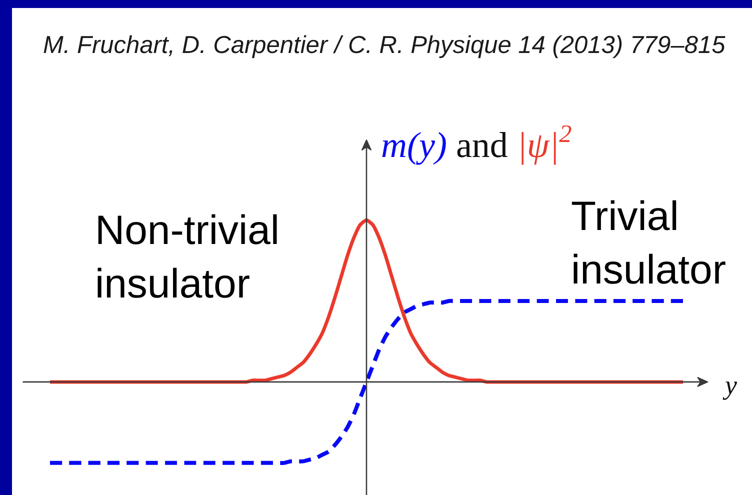 The height and width of the screenshot is (495, 752). I want to click on x-axis-title: y, so click(729, 385).